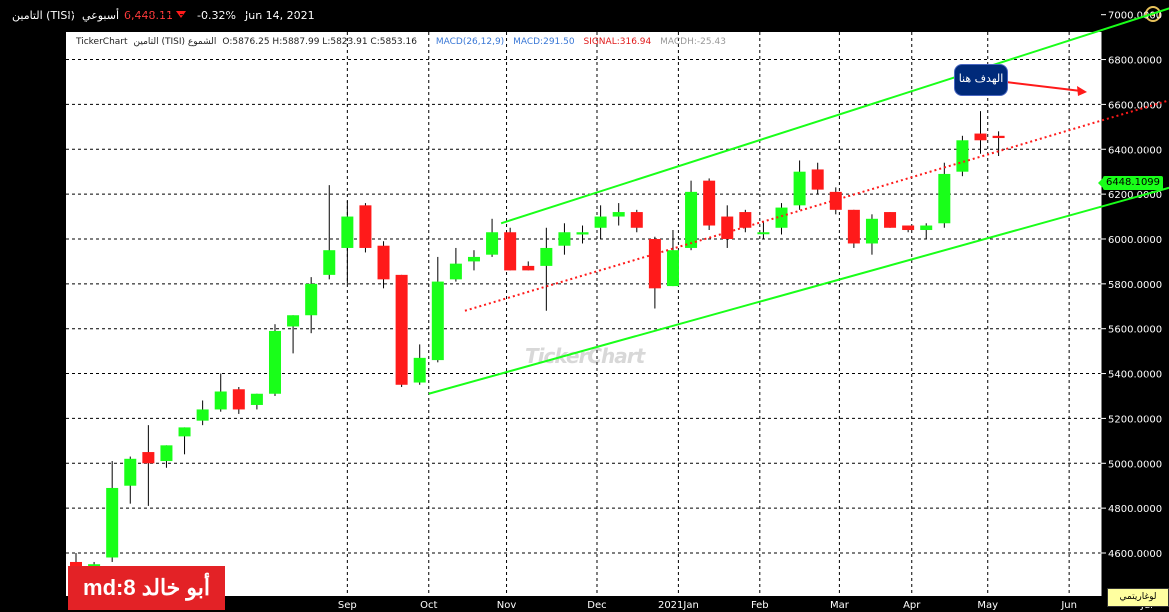 Image resolution: width=1169 pixels, height=612 pixels. Describe the element at coordinates (216, 15) in the screenshot. I see `change-percent: -0.32%` at that location.